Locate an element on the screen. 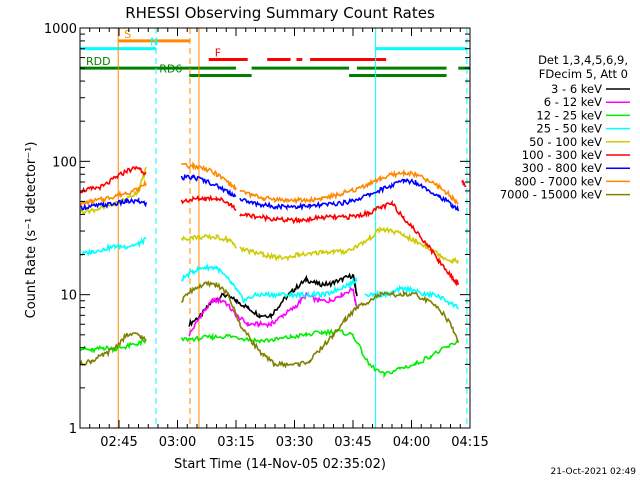 This screenshot has height=480, width=640. legend-header-line-1: Det 1,3,4,5,6,9, is located at coordinates (583, 60).